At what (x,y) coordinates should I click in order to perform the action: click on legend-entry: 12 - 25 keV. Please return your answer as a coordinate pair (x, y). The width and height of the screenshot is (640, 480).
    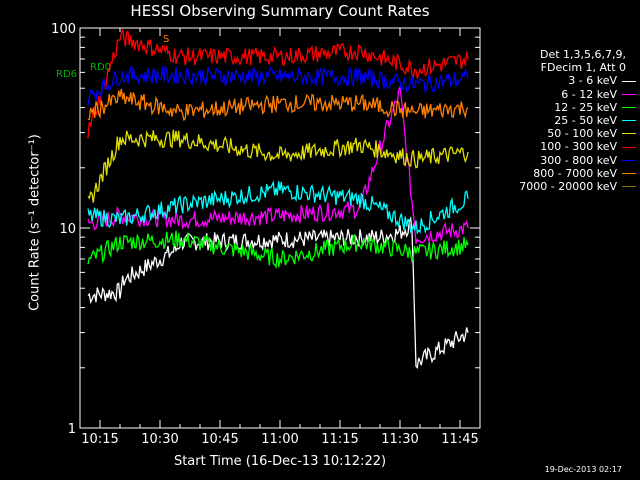
    Looking at the image, I should click on (561, 107).